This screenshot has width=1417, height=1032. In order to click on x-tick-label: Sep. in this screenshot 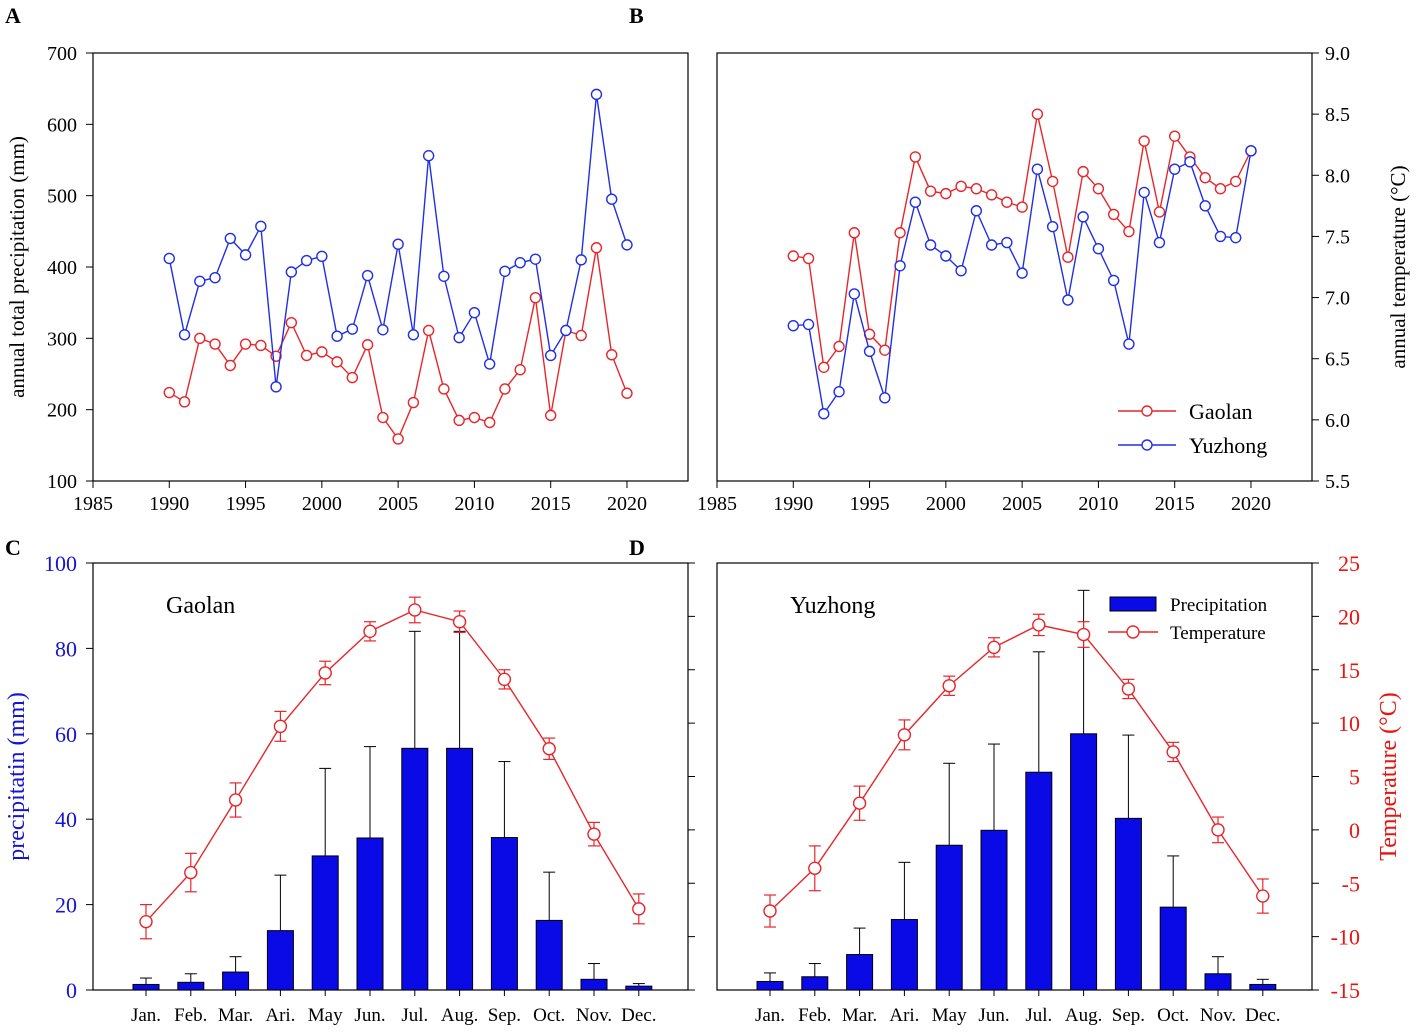, I will do `click(504, 1015)`.